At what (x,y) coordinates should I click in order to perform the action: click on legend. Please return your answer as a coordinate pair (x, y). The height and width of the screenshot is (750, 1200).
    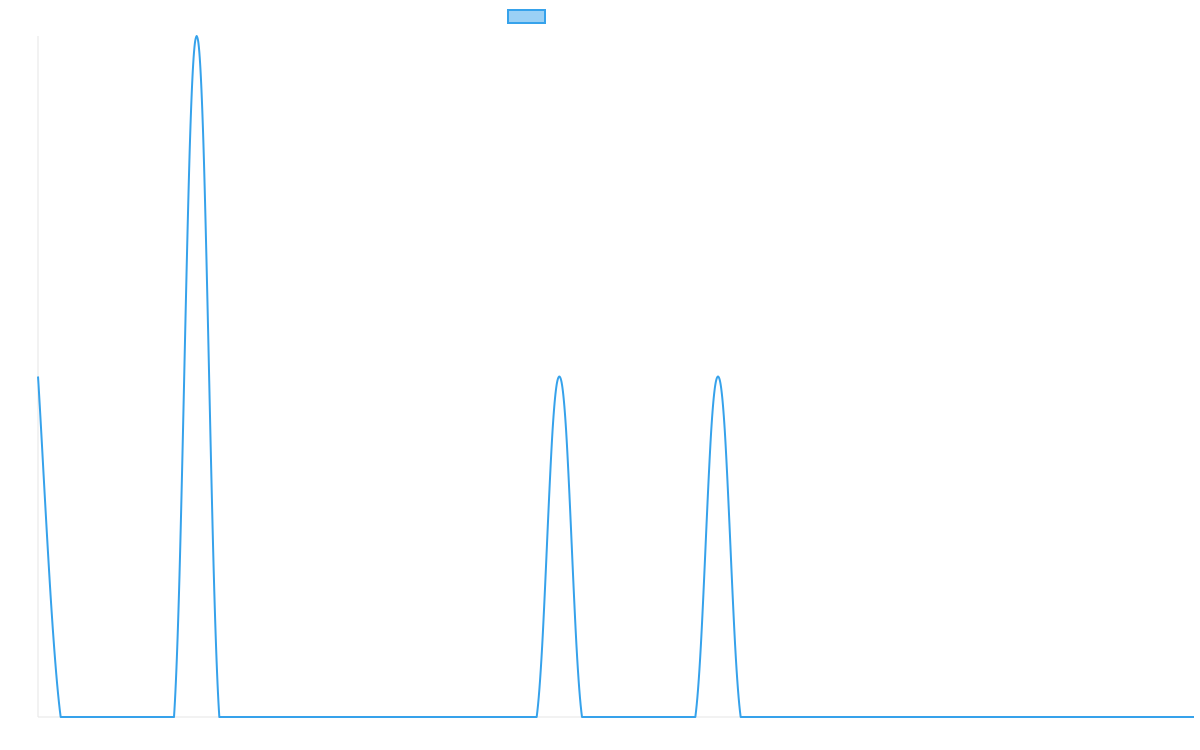
    Looking at the image, I should click on (526, 16).